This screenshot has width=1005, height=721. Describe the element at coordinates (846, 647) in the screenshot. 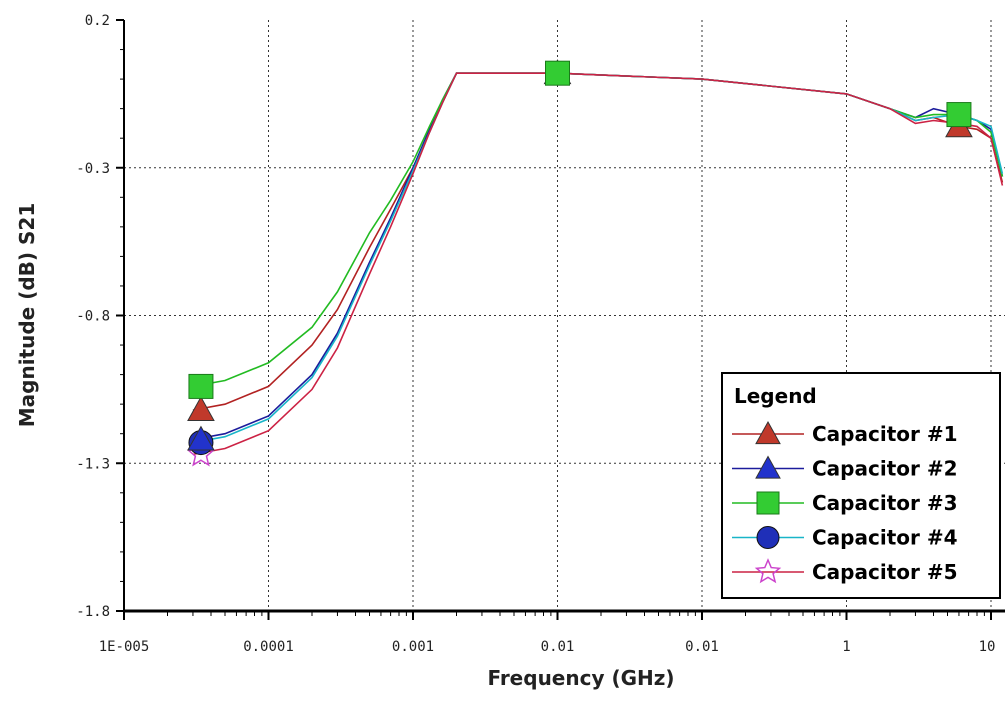

I see `x-tick-label: 1` at that location.